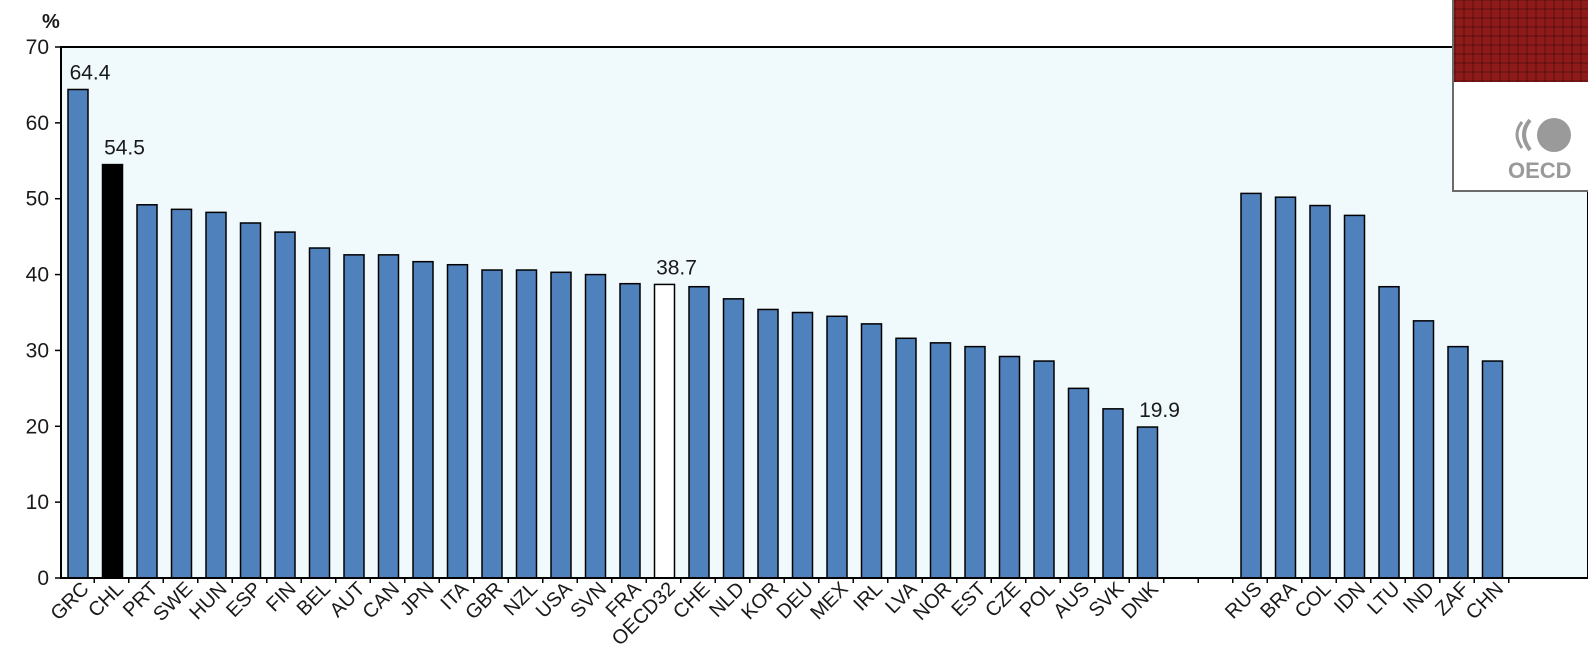 The width and height of the screenshot is (1588, 670). Describe the element at coordinates (1458, 462) in the screenshot. I see `bar-zaf` at that location.